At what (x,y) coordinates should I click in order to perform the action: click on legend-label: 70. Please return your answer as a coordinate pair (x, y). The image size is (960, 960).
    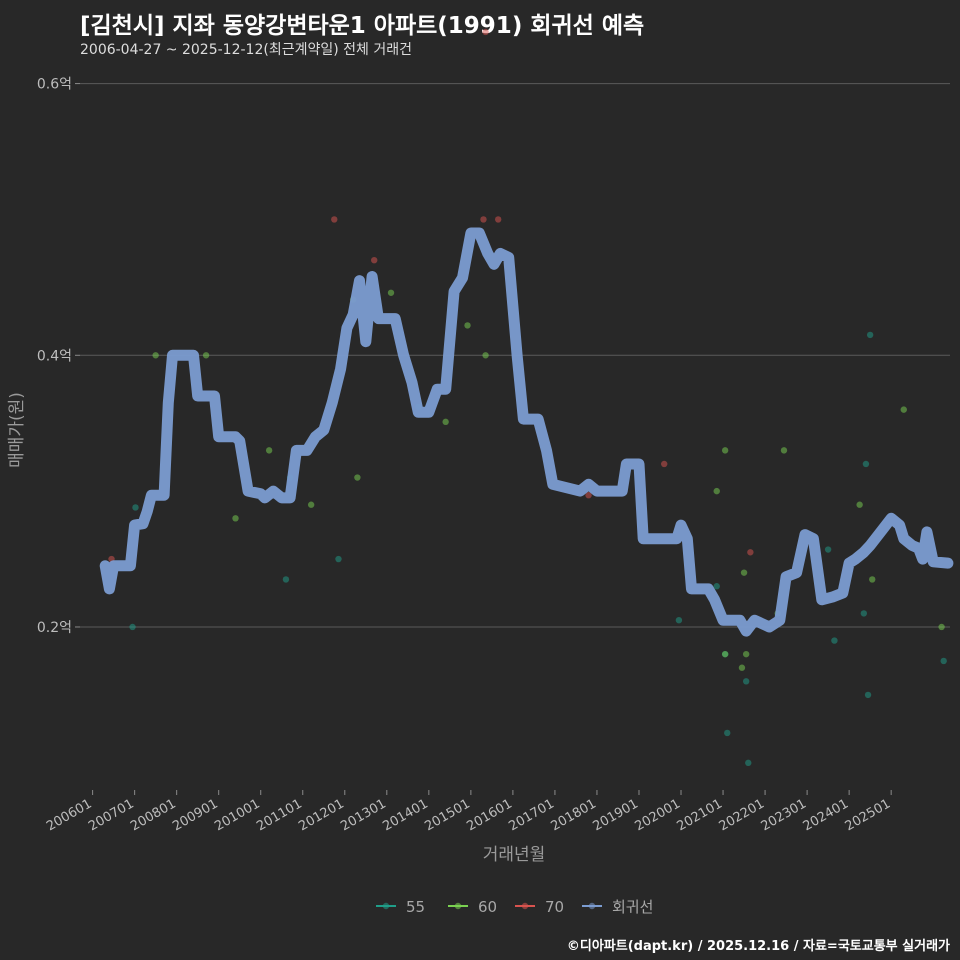
    Looking at the image, I should click on (554, 907).